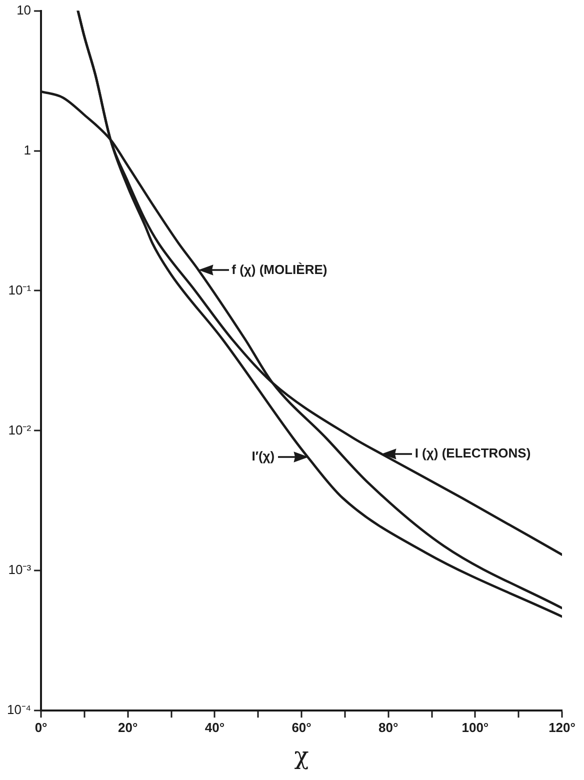  What do you see at coordinates (20, 430) in the screenshot?
I see `y-tick-label: 10⁻²` at bounding box center [20, 430].